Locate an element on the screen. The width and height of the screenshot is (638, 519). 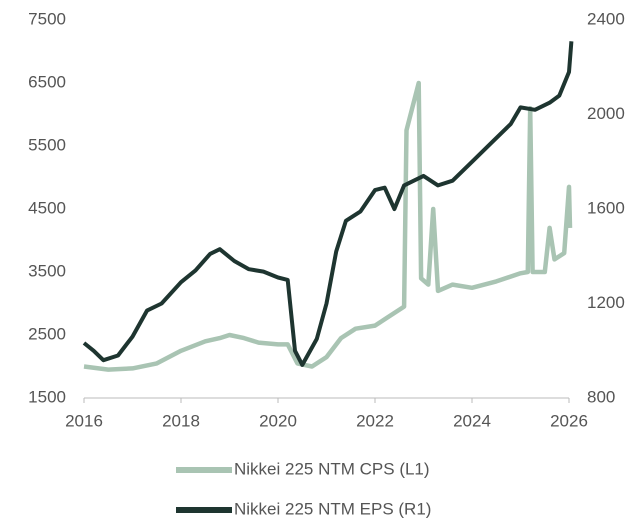
y-tick-label: 3500 is located at coordinates (47, 270).